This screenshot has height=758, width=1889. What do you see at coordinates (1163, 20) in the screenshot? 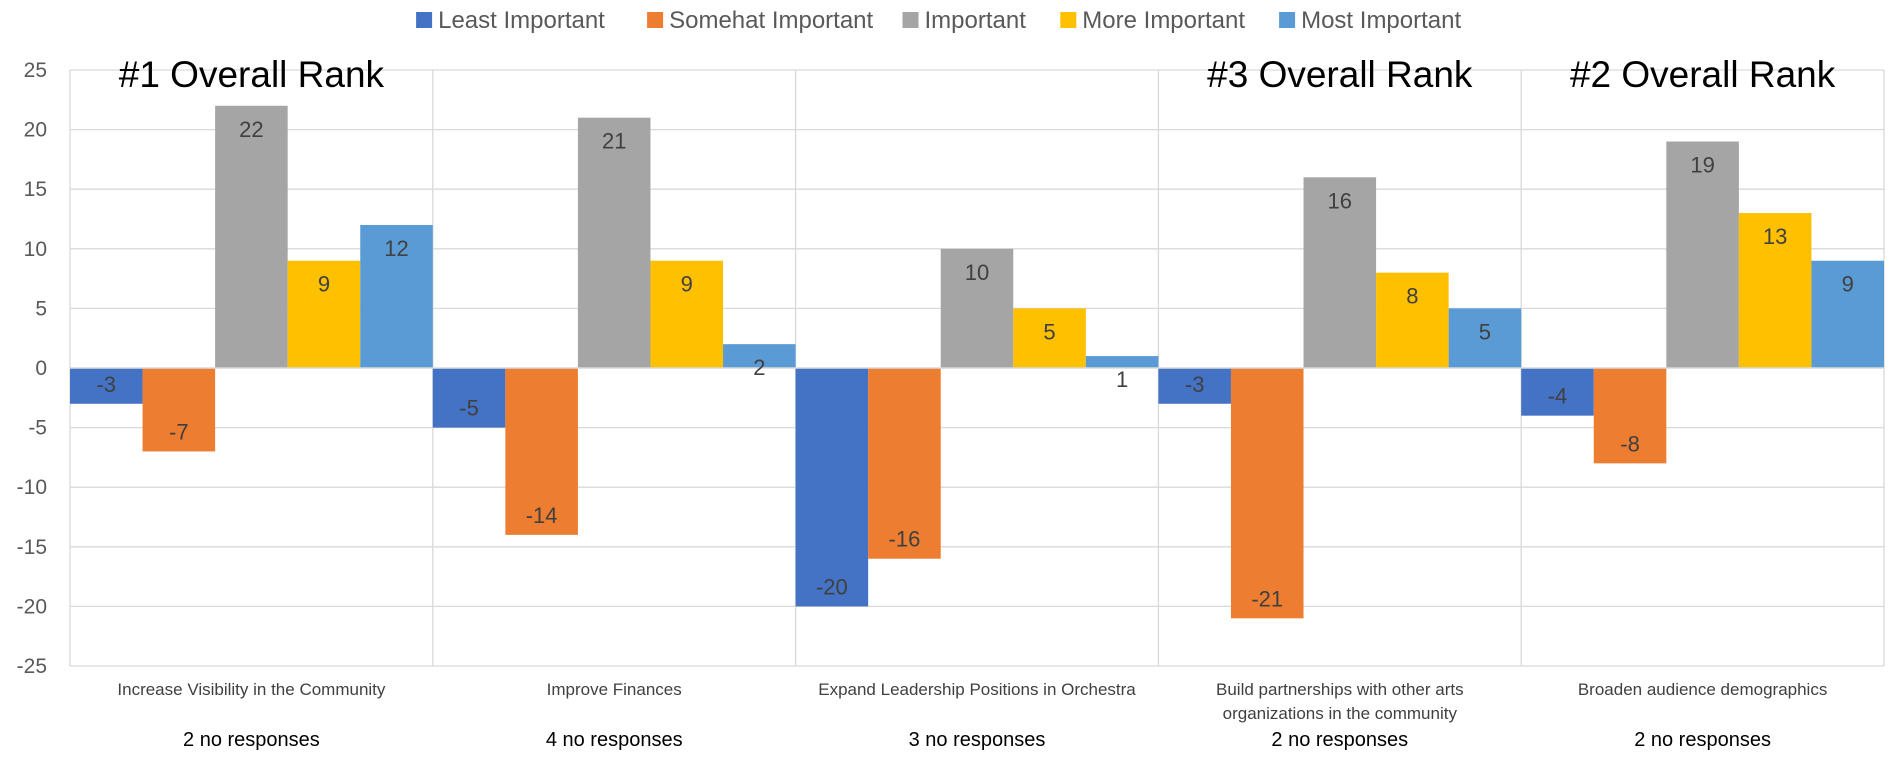
I see `legend-label: More Important` at bounding box center [1163, 20].